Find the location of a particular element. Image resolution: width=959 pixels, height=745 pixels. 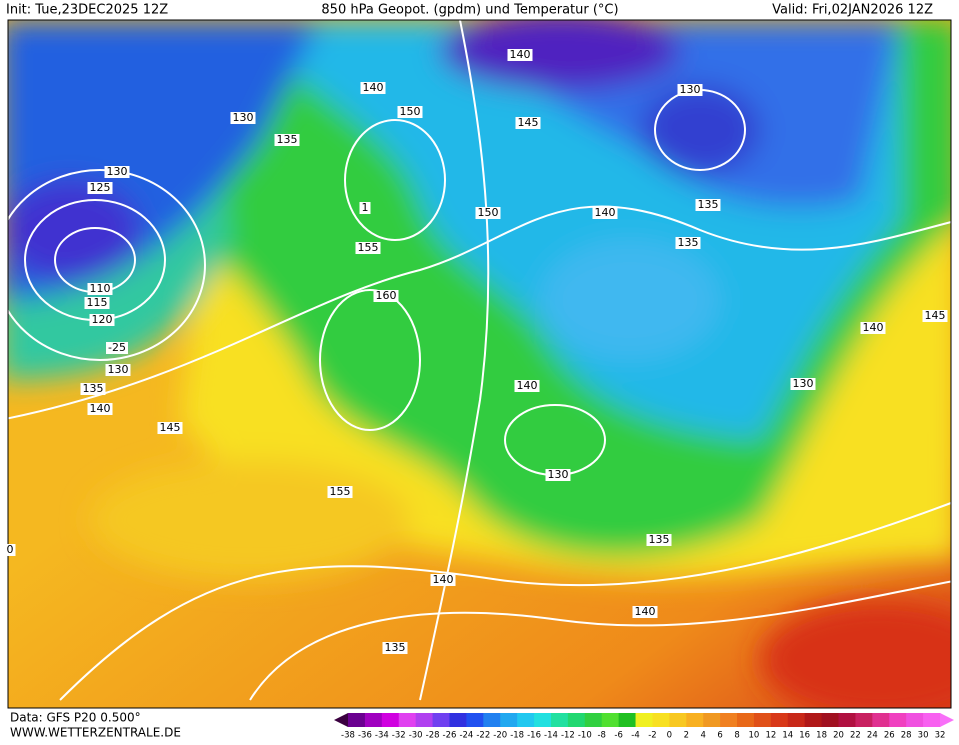

legend-label: -2 is located at coordinates (652, 736).